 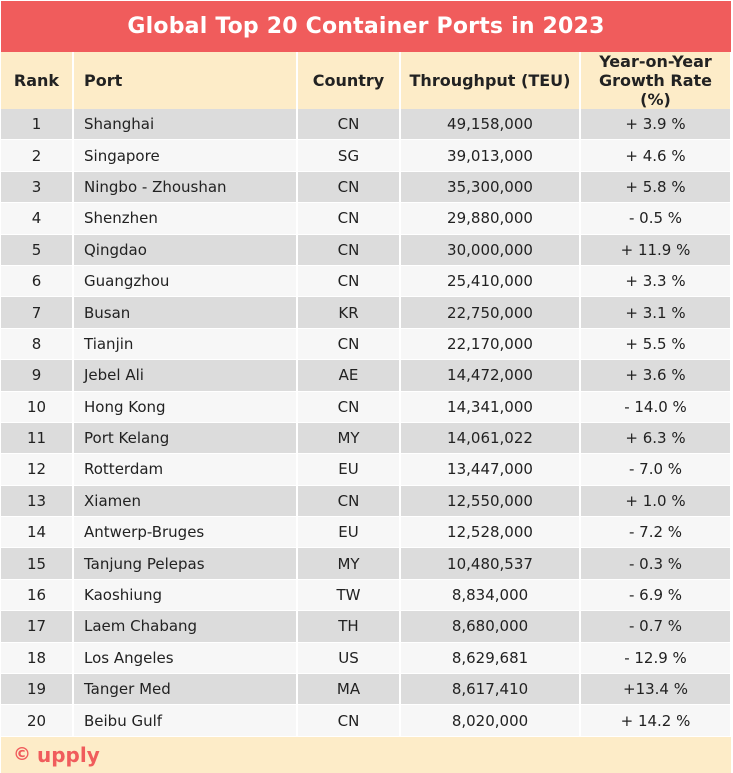 What do you see at coordinates (185, 344) in the screenshot?
I see `cell-port: Tianjin` at bounding box center [185, 344].